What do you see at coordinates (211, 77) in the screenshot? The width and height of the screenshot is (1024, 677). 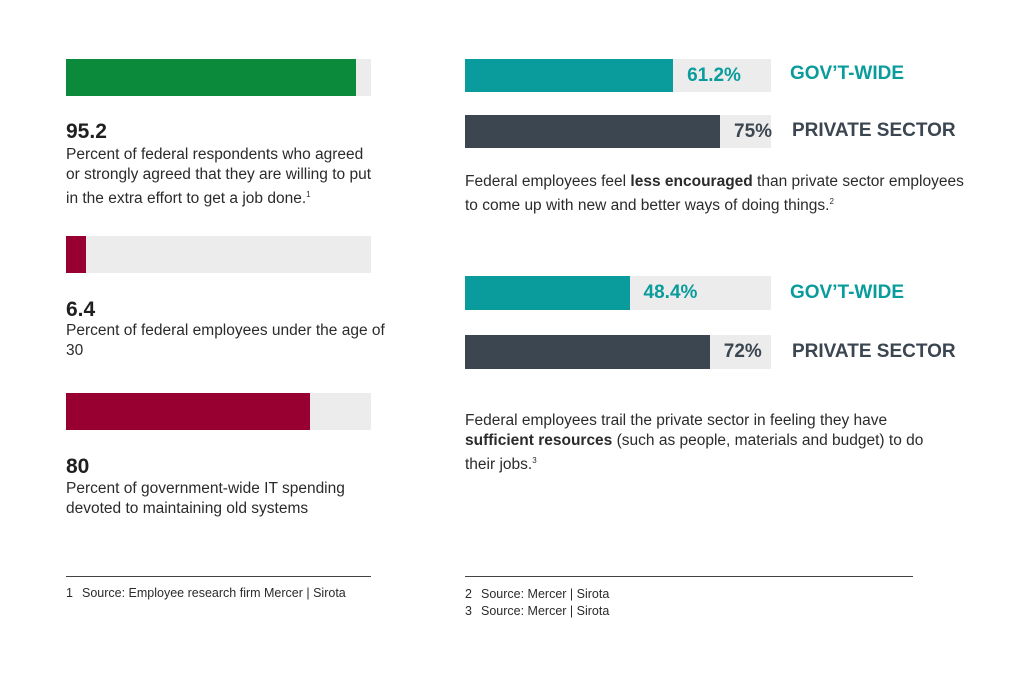 I see `stat-bar-fill-willing-extra-effort` at bounding box center [211, 77].